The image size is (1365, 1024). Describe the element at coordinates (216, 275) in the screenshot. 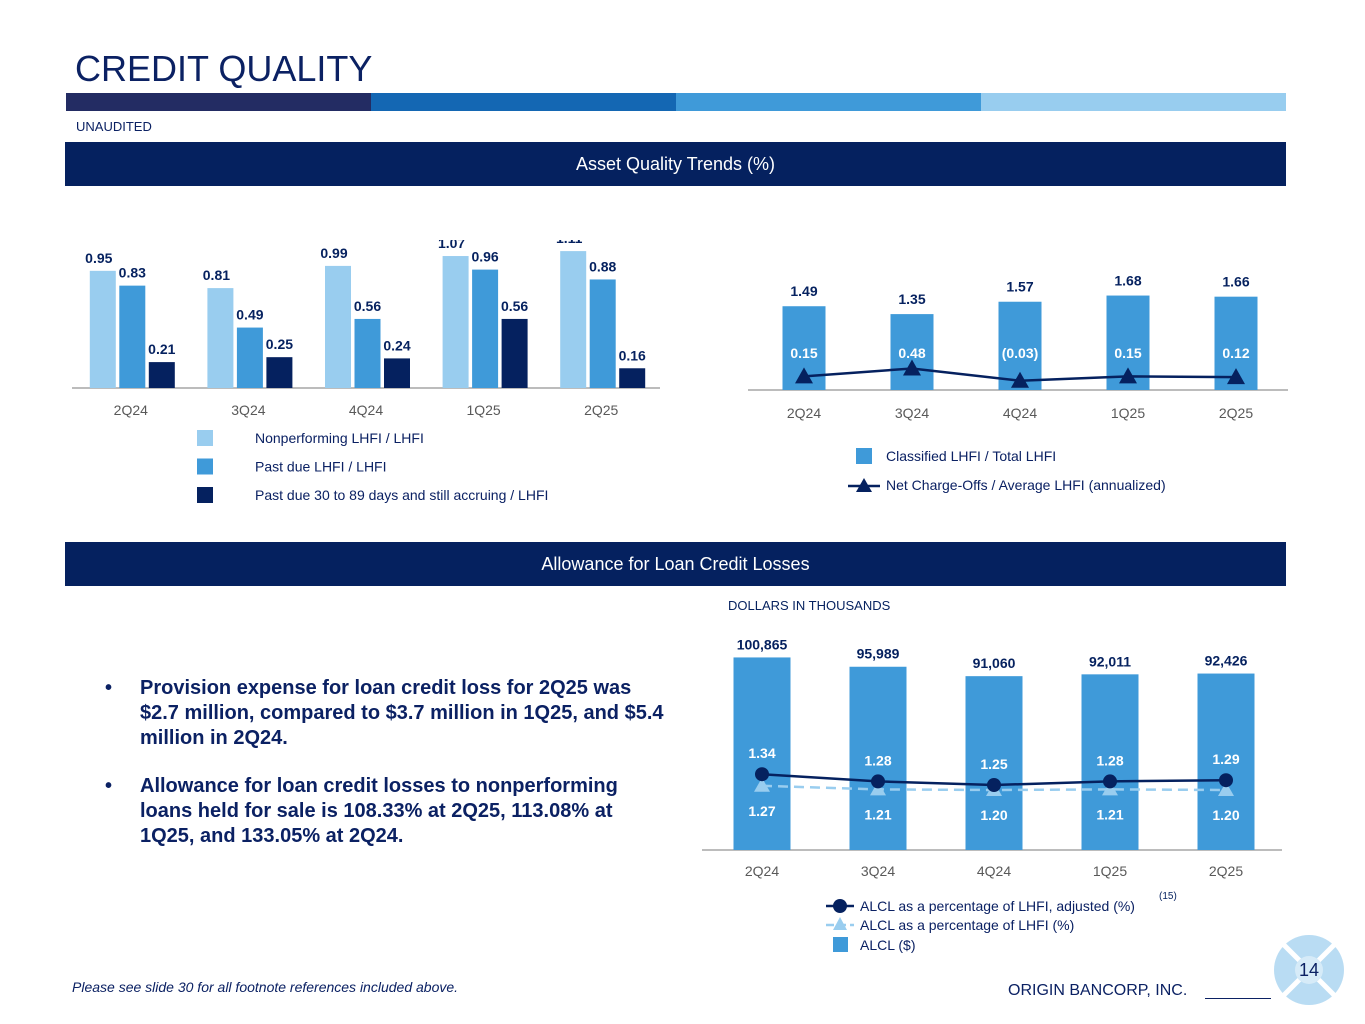

I see `data-label: 0.81` at that location.